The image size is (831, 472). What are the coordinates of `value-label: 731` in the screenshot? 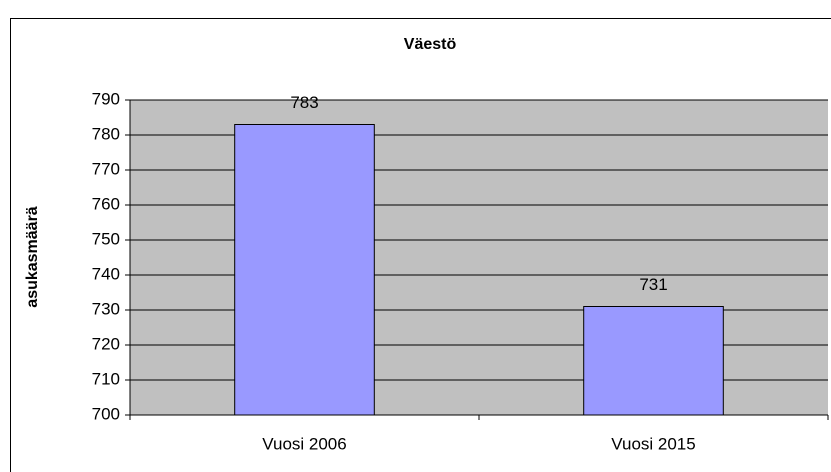 It's located at (653, 284).